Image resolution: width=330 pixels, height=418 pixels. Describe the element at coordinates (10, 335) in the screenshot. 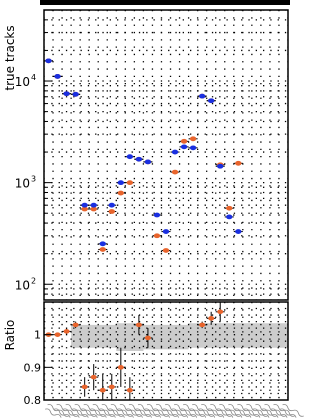

I see `ratio-y-axis-label: Ratio` at that location.